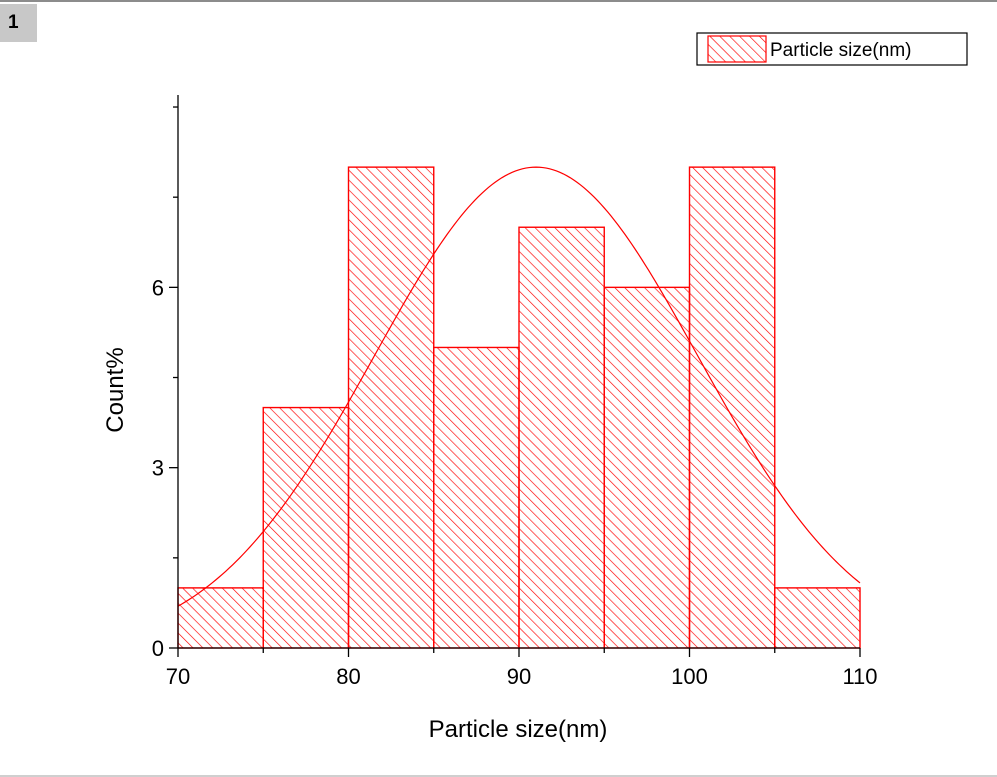 Image resolution: width=997 pixels, height=777 pixels. I want to click on x-tick-label-110: 110, so click(859, 676).